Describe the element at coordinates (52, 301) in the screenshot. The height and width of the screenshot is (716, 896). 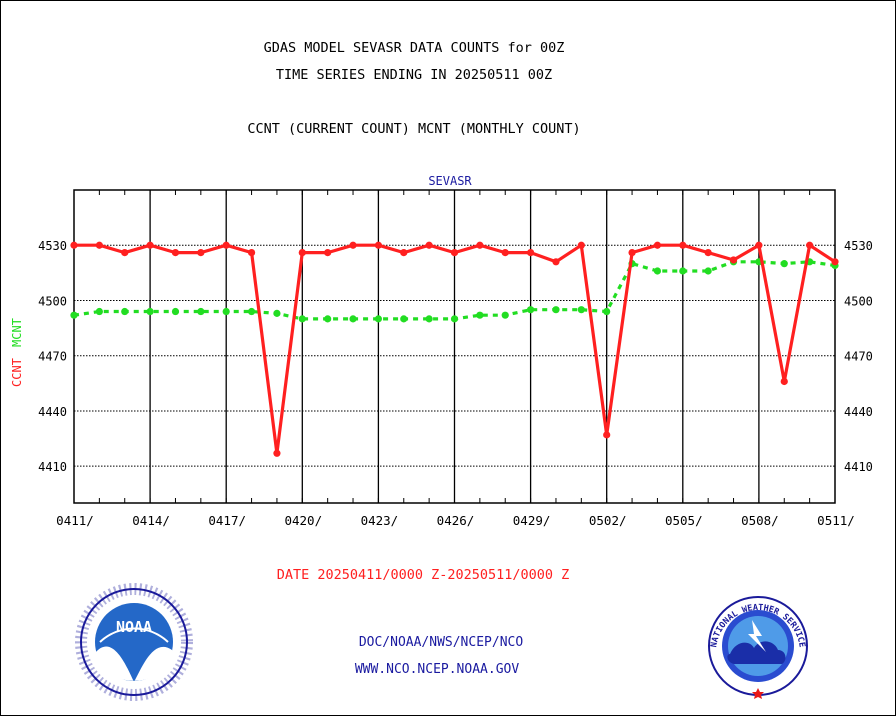
I see `y-tick-label-left: 4500` at that location.